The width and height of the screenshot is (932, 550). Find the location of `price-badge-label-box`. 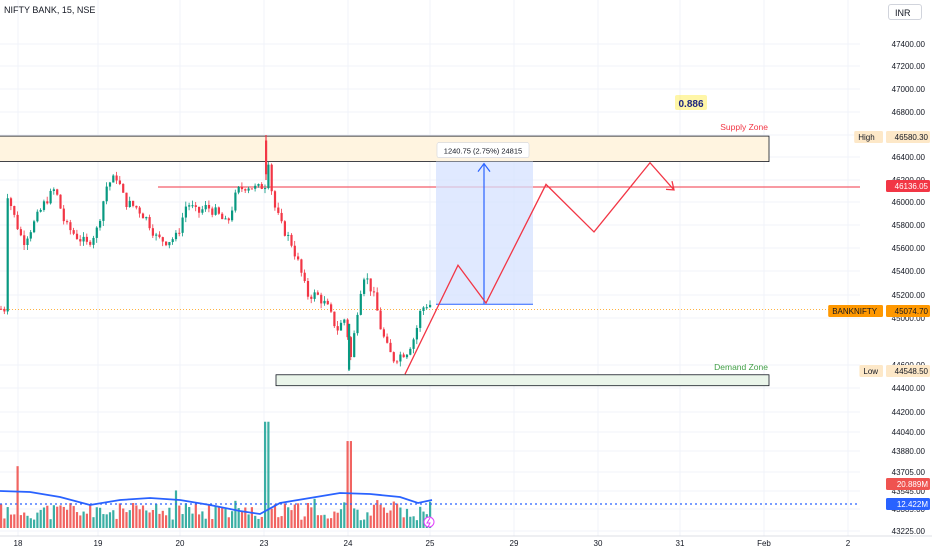

price-badge-label-box is located at coordinates (868, 137).